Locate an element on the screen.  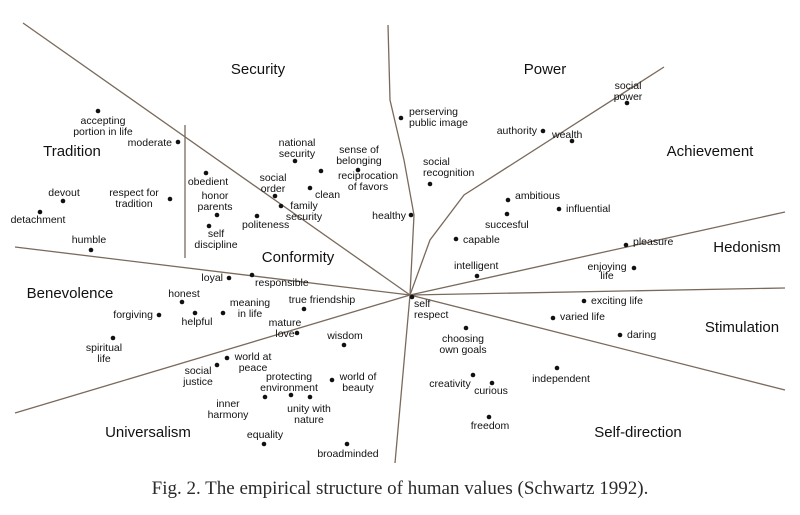
region-universalism: Universalism is located at coordinates (148, 432).